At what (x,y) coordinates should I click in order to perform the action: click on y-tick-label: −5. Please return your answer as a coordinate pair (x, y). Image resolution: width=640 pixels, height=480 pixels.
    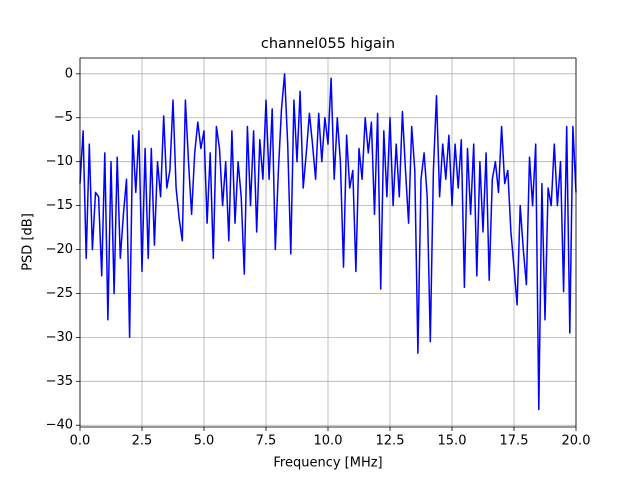
    Looking at the image, I should click on (63, 117).